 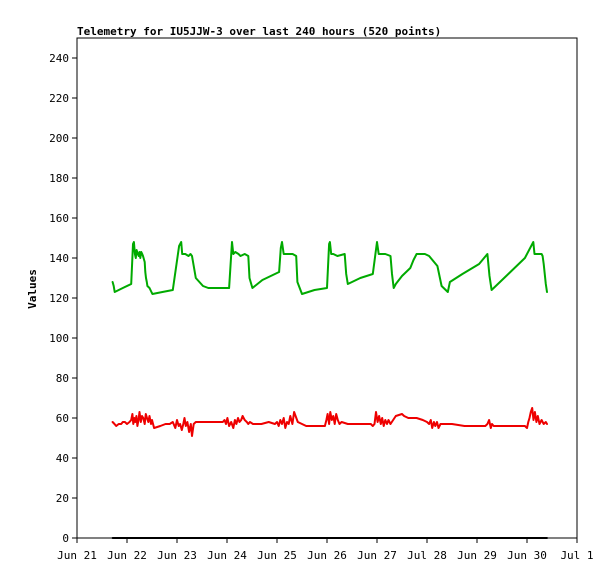 I want to click on series-0-line, so click(x=329, y=268).